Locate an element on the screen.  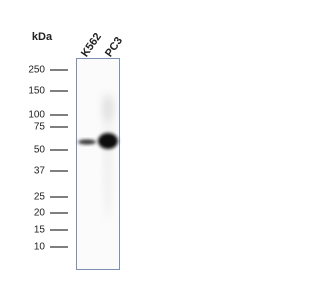
marker-label: 37 is located at coordinates (40, 171).